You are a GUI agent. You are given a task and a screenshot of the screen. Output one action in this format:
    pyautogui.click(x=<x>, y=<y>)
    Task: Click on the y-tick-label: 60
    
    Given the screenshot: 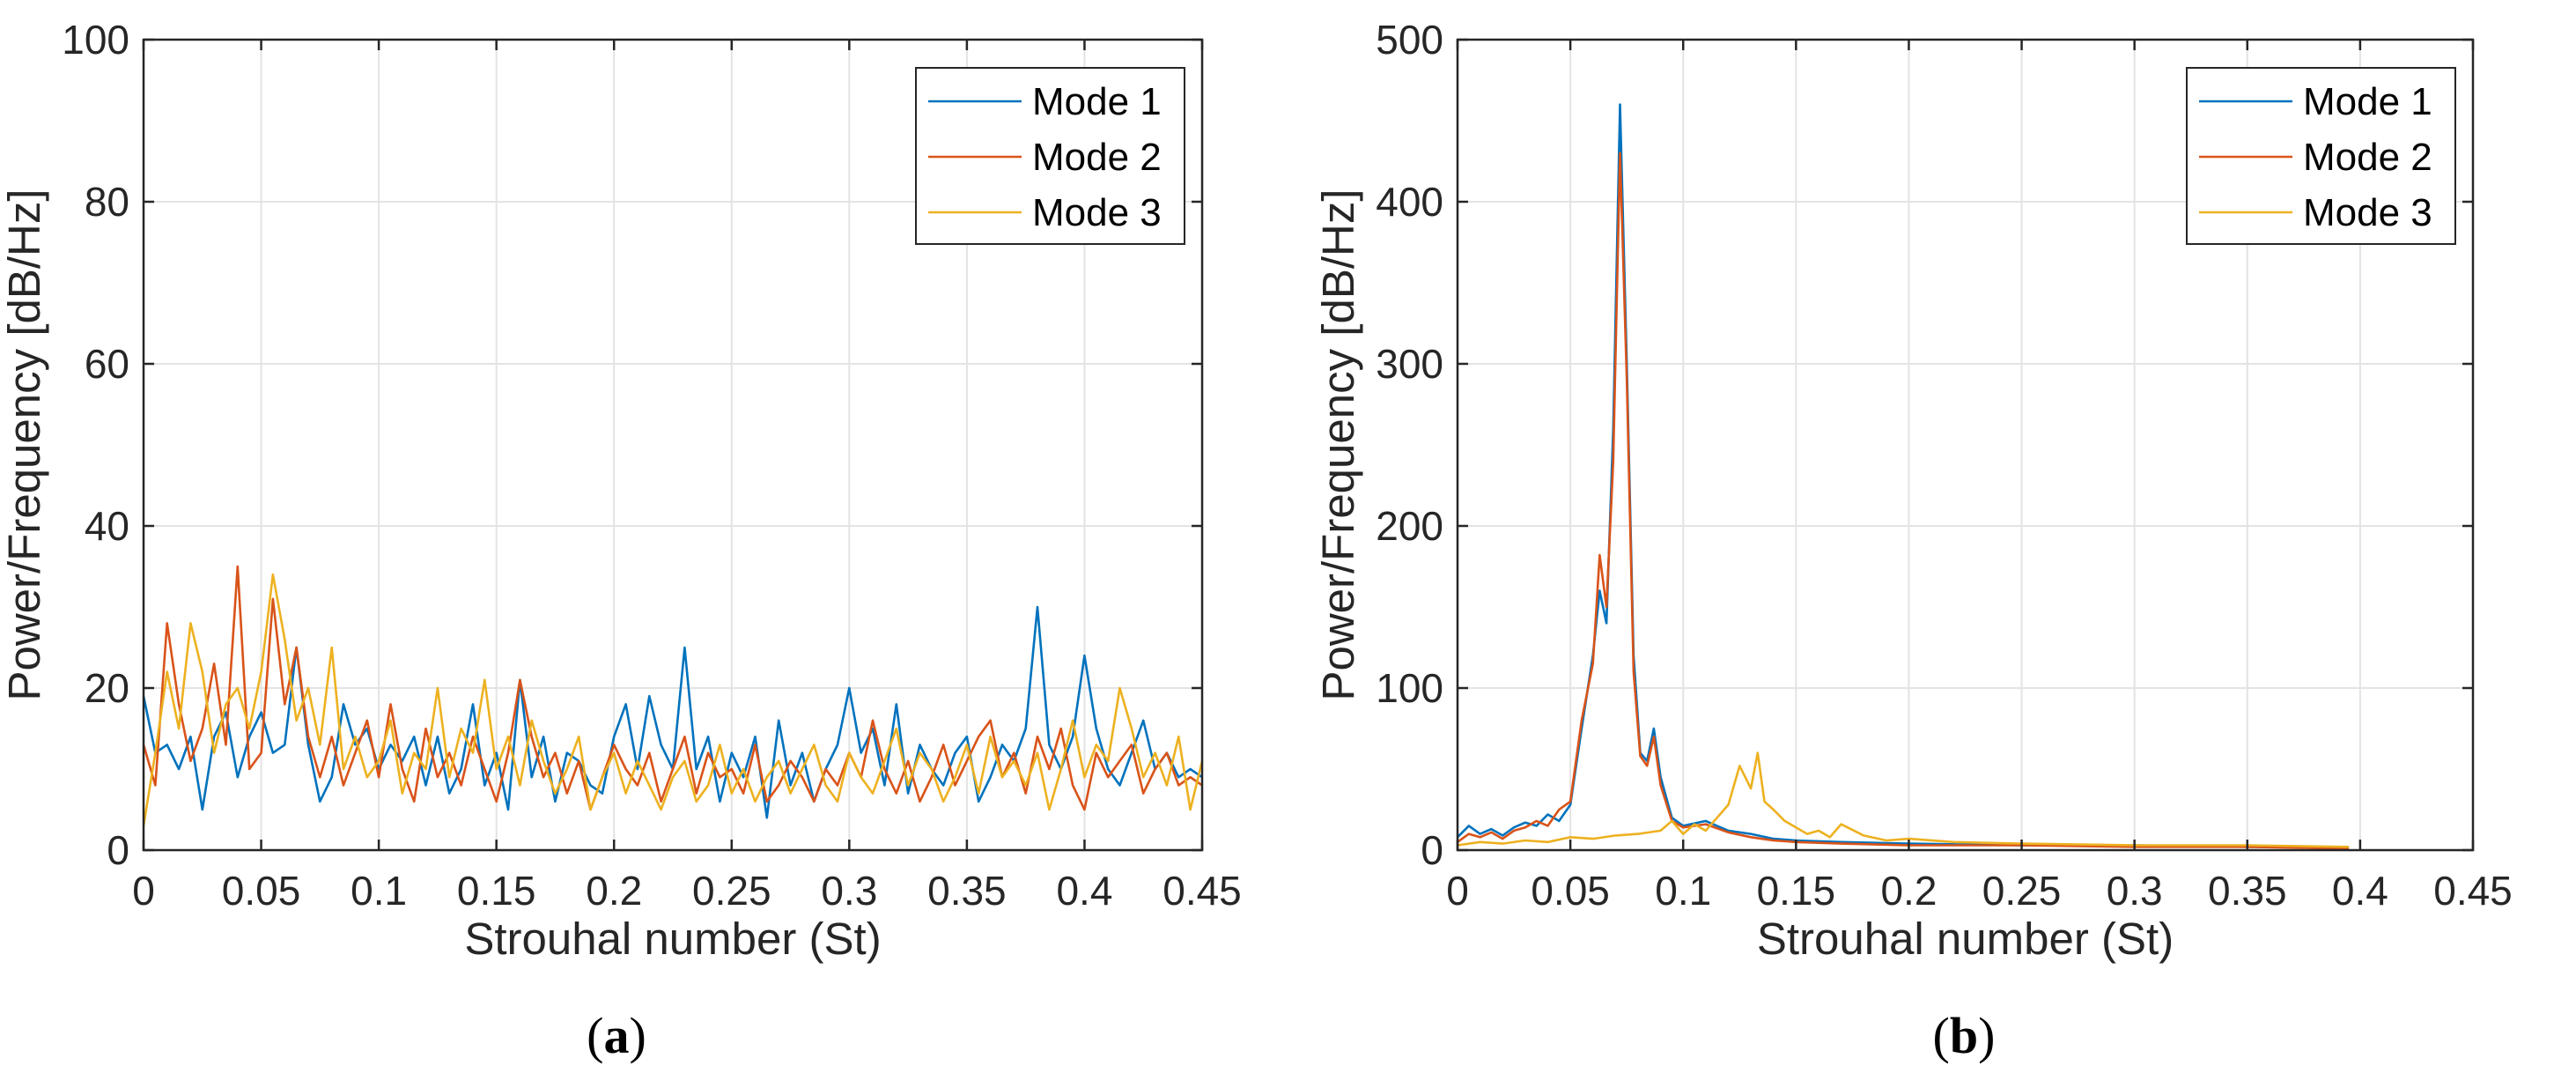 What is the action you would take?
    pyautogui.click(x=107, y=364)
    